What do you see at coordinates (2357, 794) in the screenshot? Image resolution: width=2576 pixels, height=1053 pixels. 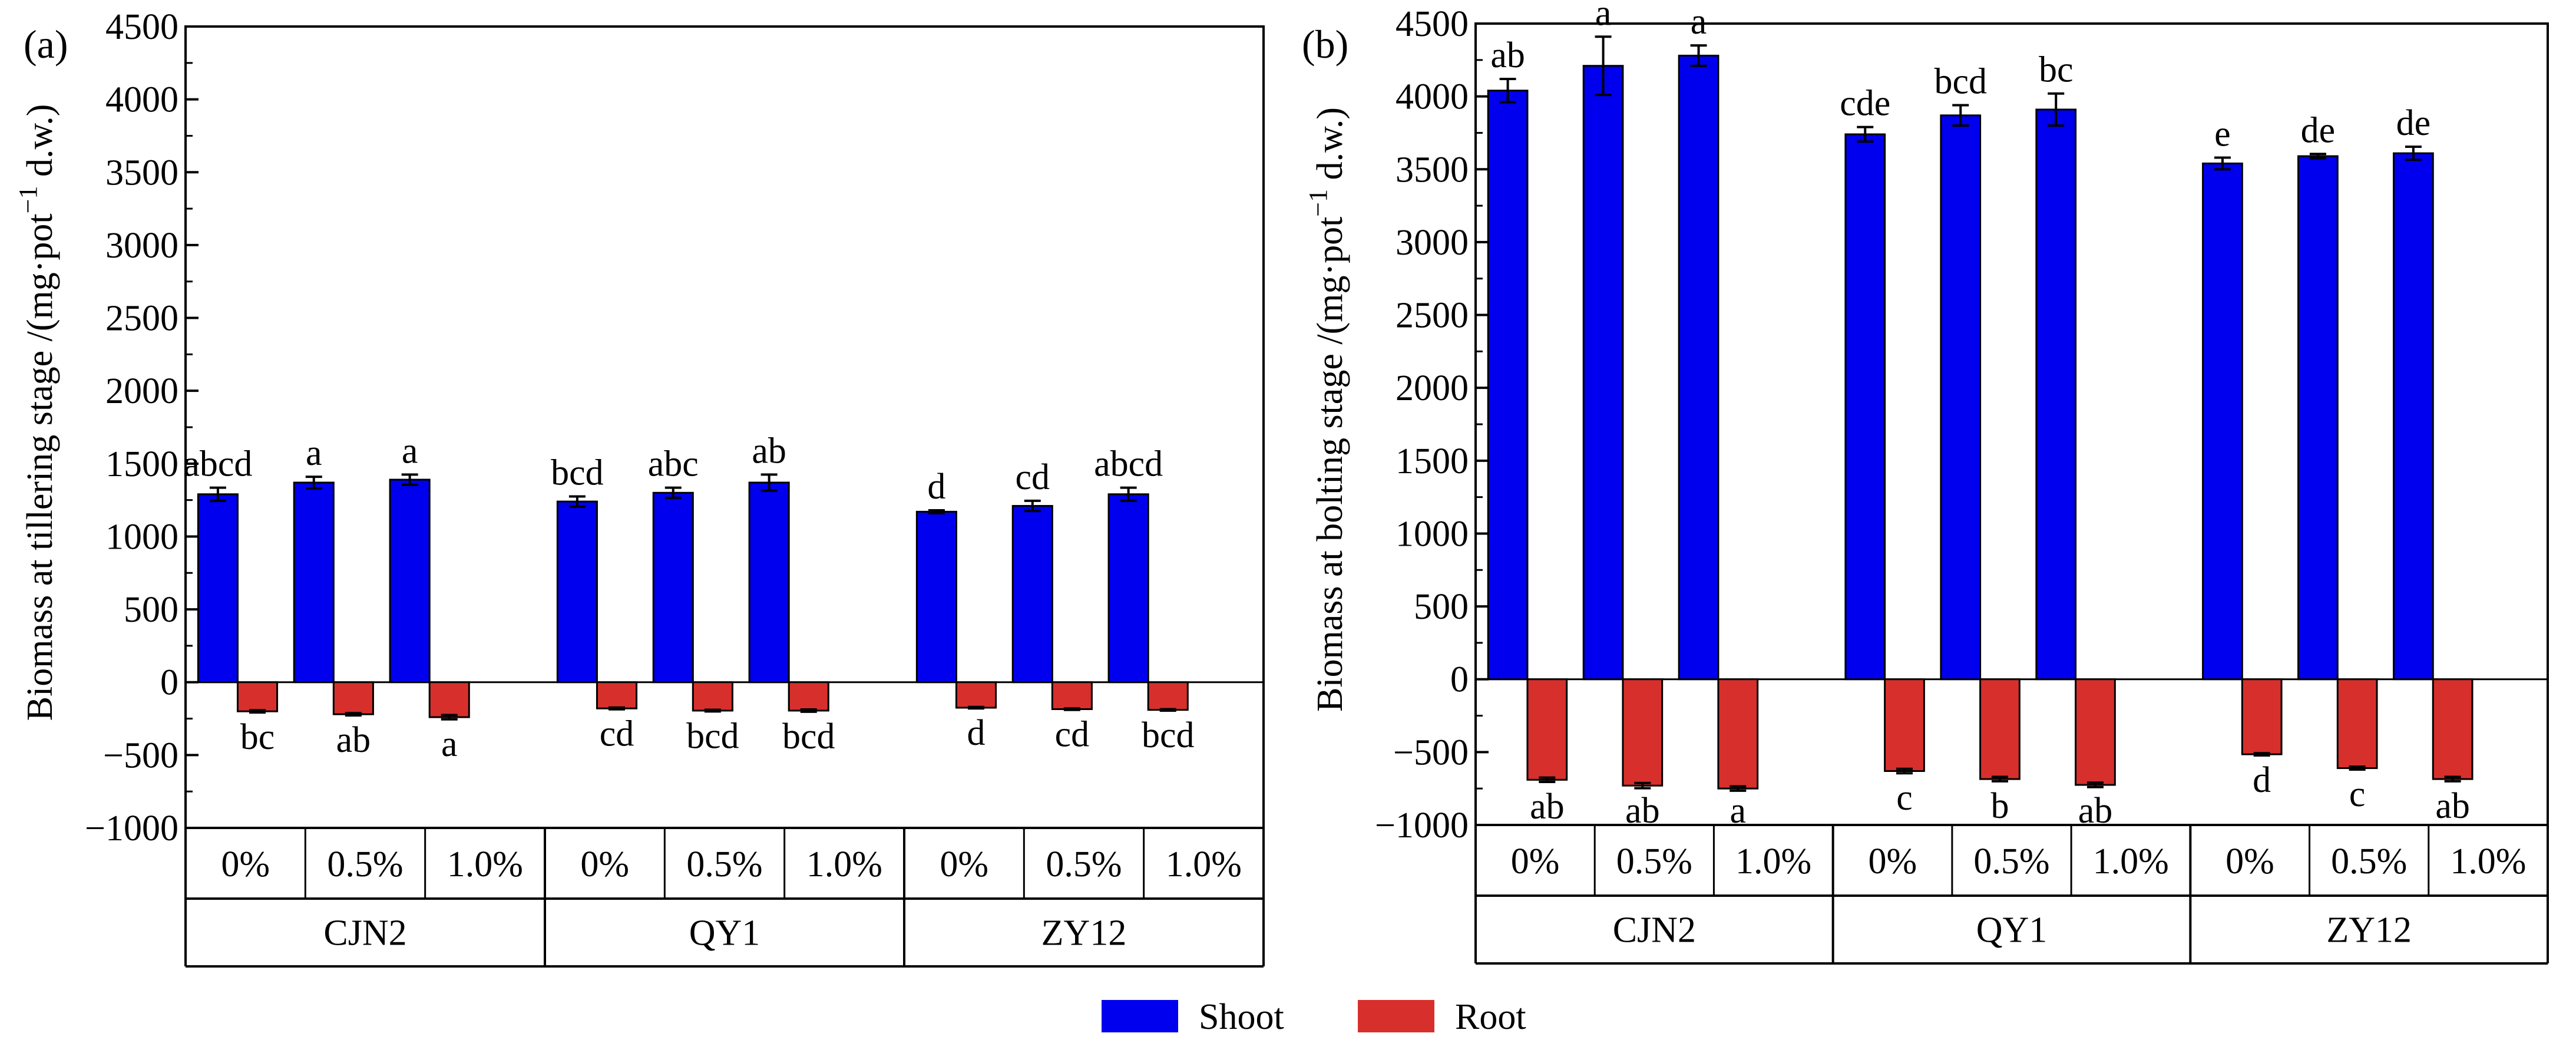 I see `root-significance-letter: c` at bounding box center [2357, 794].